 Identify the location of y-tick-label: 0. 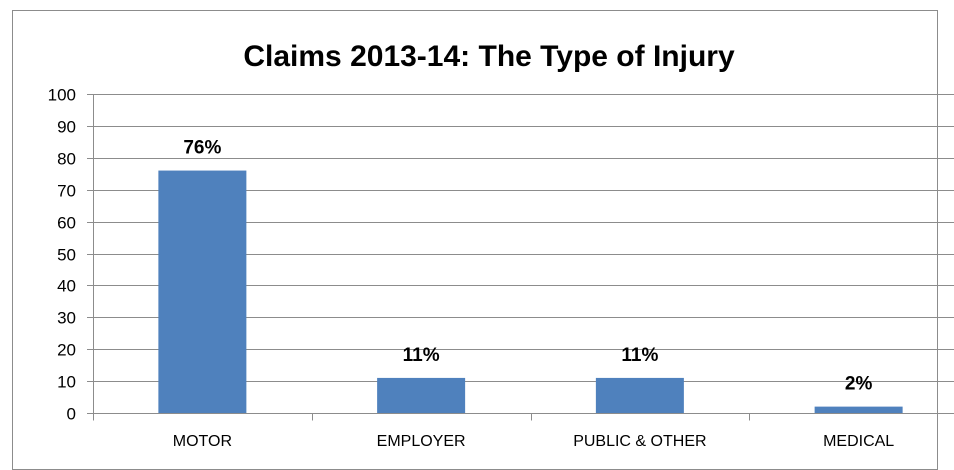
(71, 414).